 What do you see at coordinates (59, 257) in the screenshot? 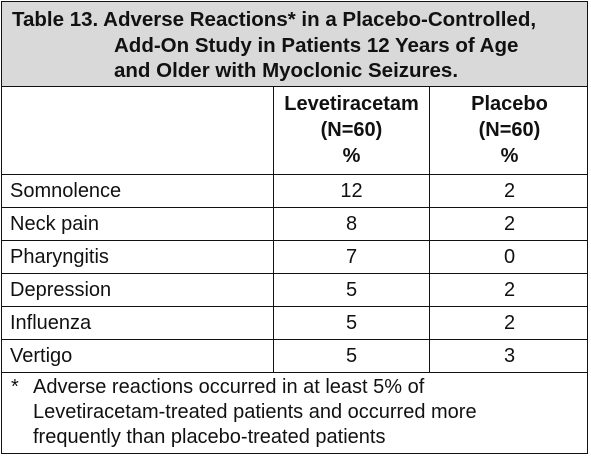
I see `reaction-label: Pharyngitis` at bounding box center [59, 257].